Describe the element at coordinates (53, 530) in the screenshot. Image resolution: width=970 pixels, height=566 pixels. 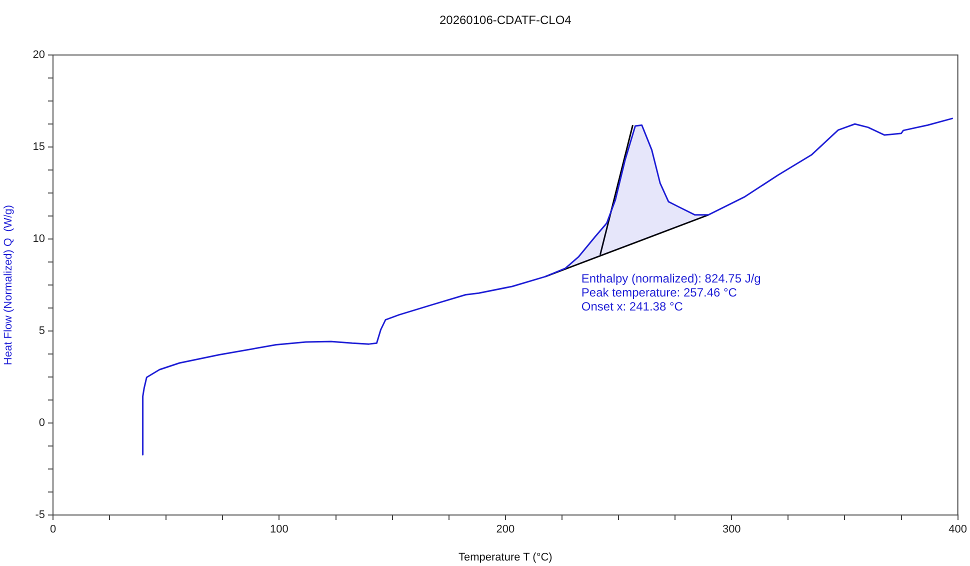
I see `x-tick-label: 0` at that location.